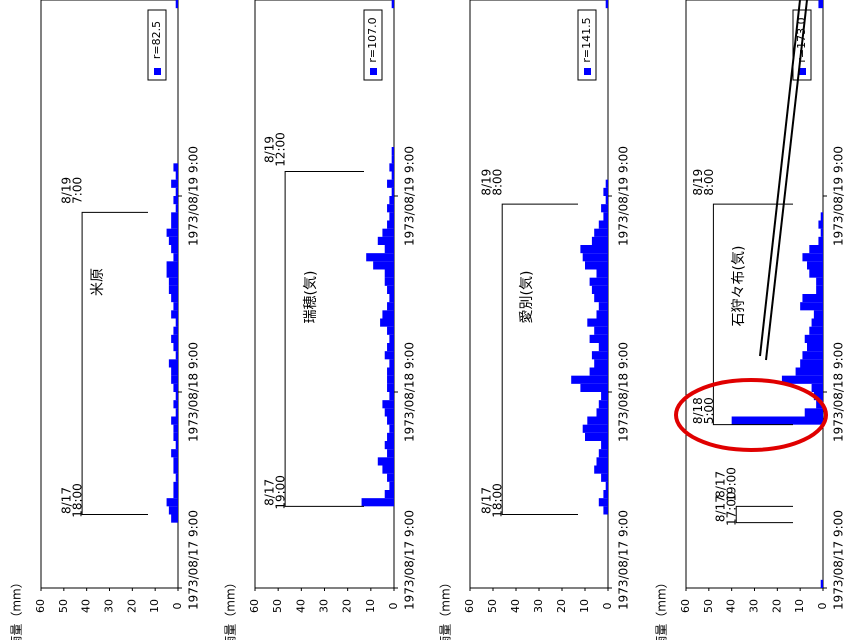 This screenshot has height=640, width=846. What do you see at coordinates (739, 286) in the screenshot?
I see `chart-title: 石狩々布(気)` at bounding box center [739, 286].